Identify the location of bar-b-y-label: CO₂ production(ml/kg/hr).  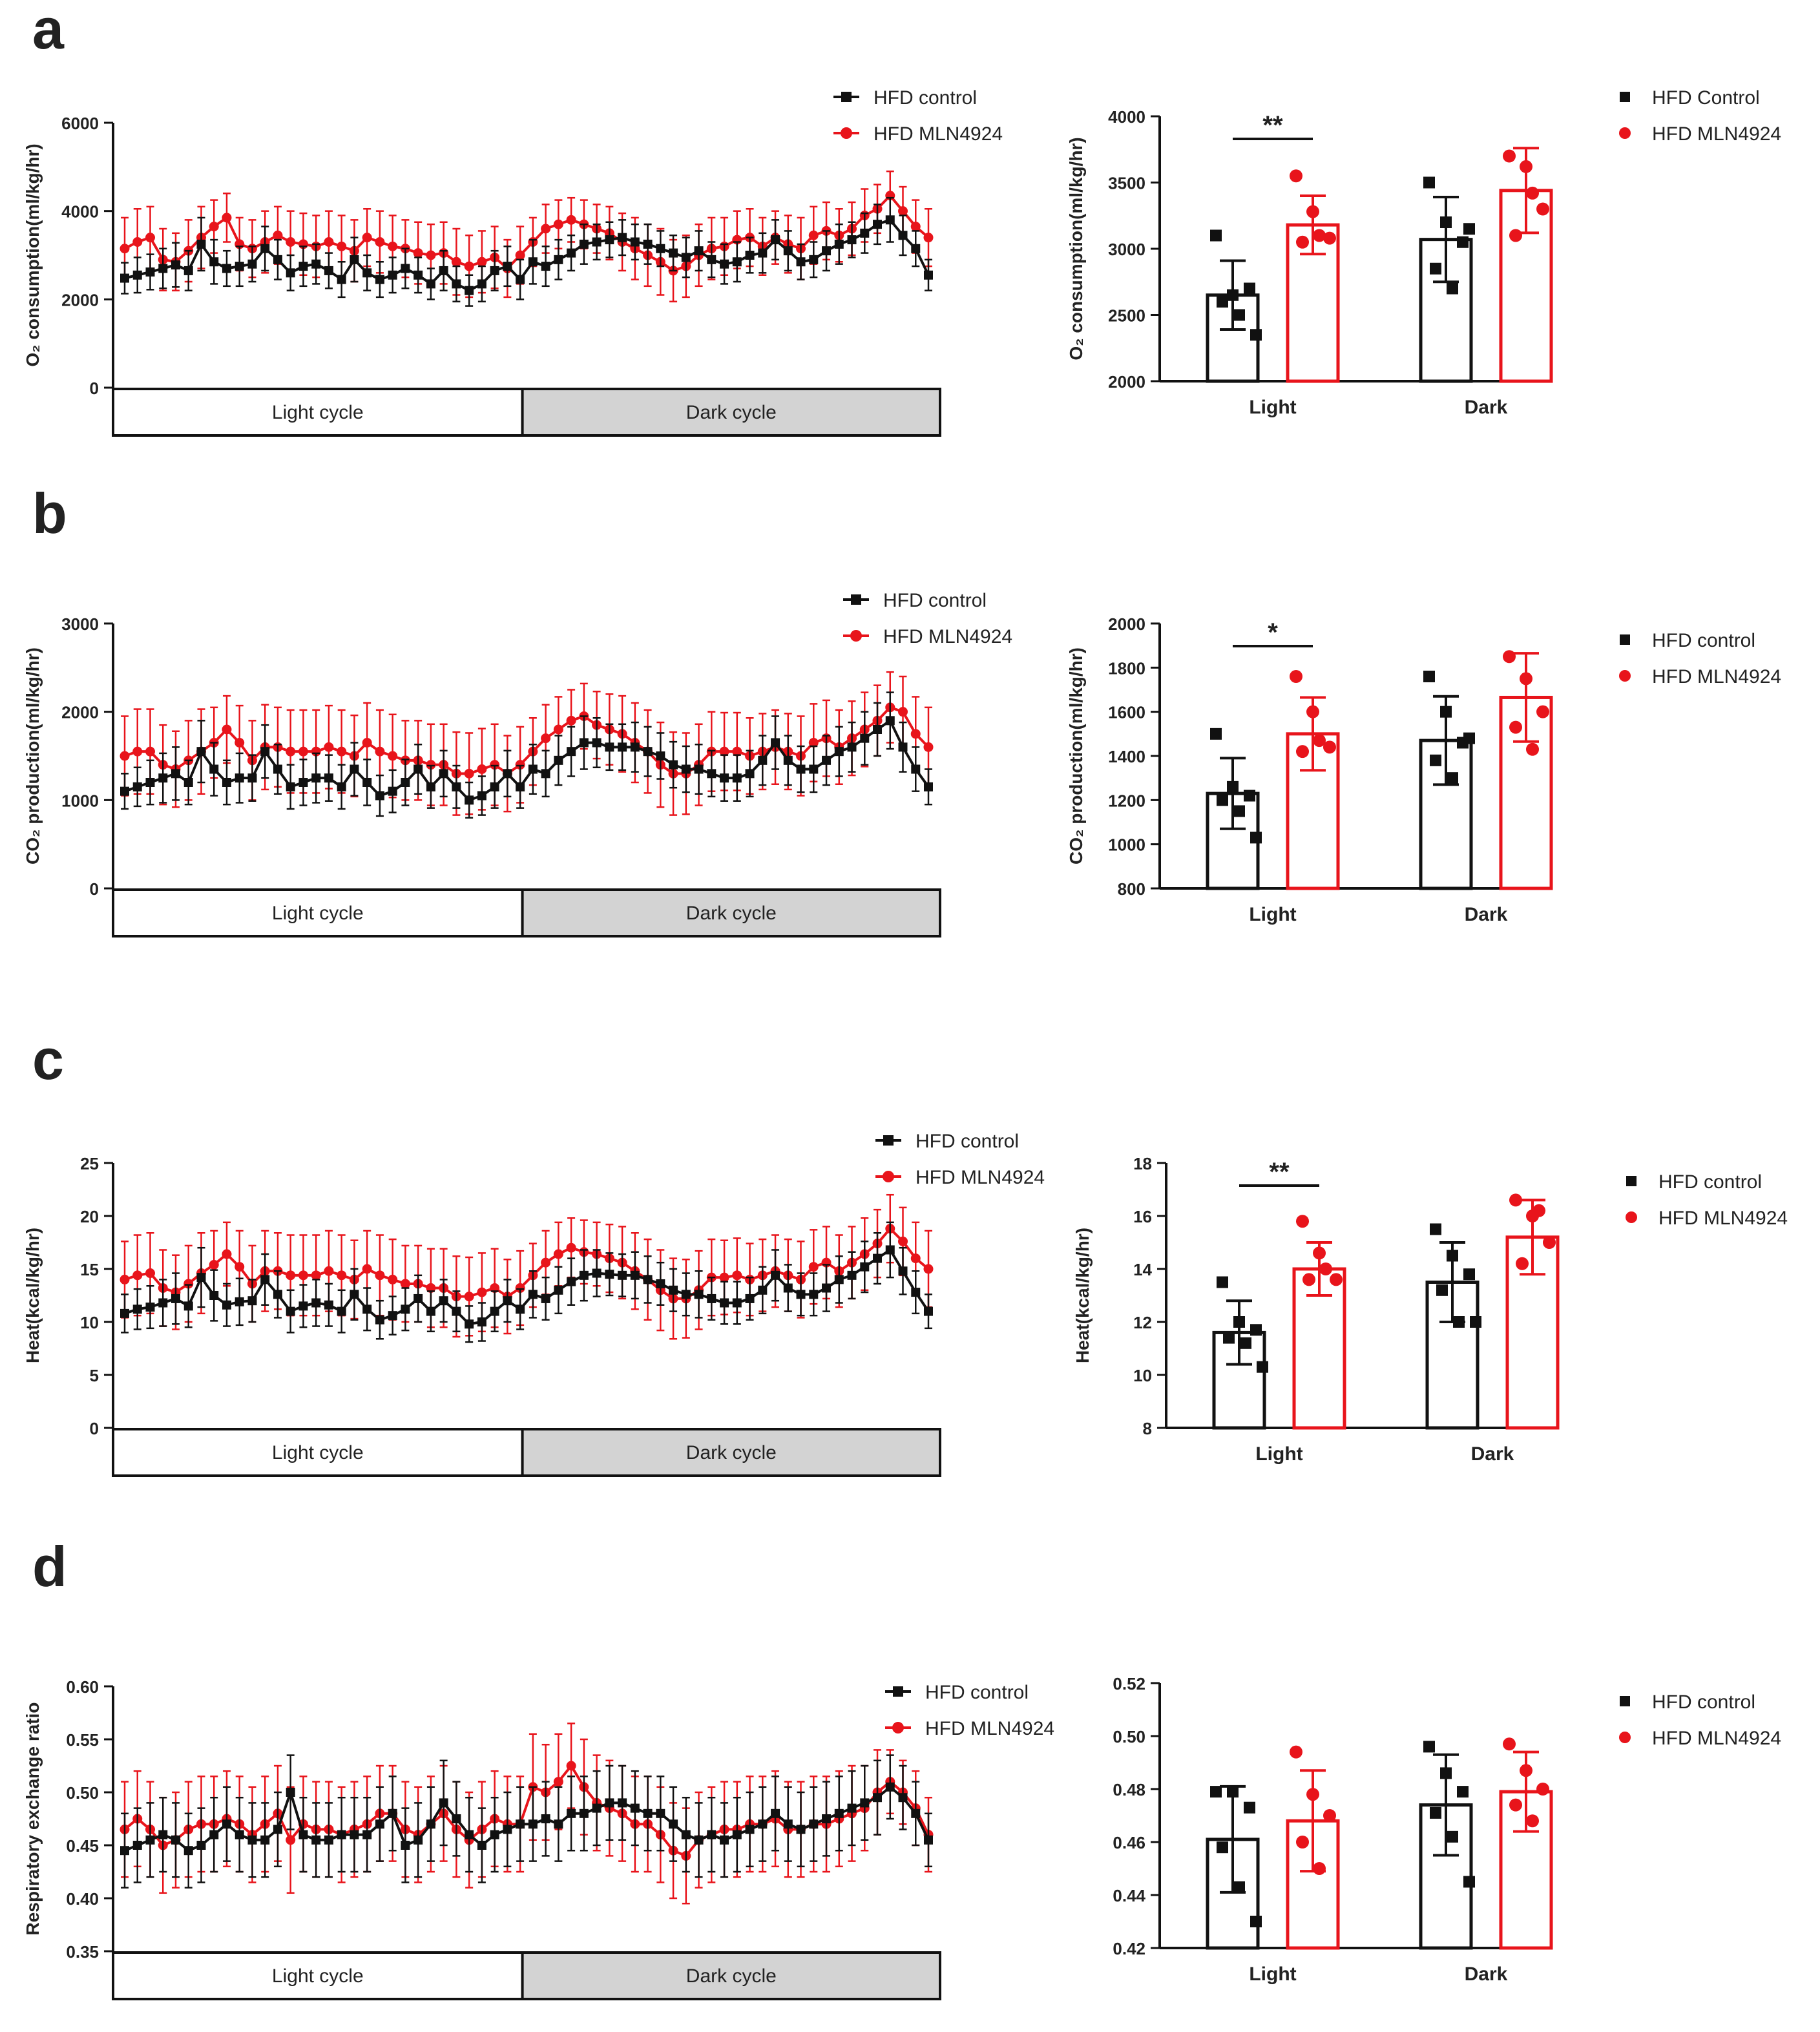
(1076, 755).